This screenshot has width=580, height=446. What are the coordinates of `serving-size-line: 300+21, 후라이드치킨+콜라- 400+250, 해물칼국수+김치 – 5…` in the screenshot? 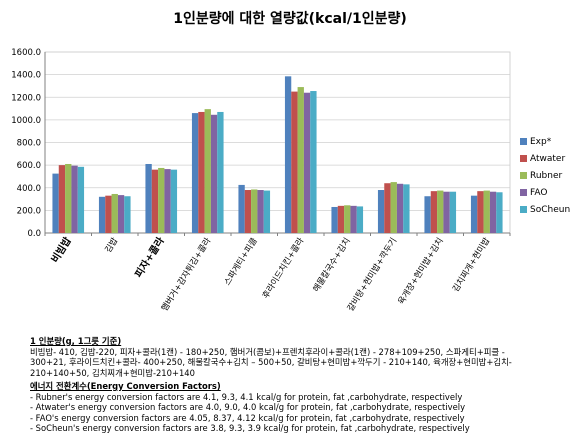 It's located at (271, 362).